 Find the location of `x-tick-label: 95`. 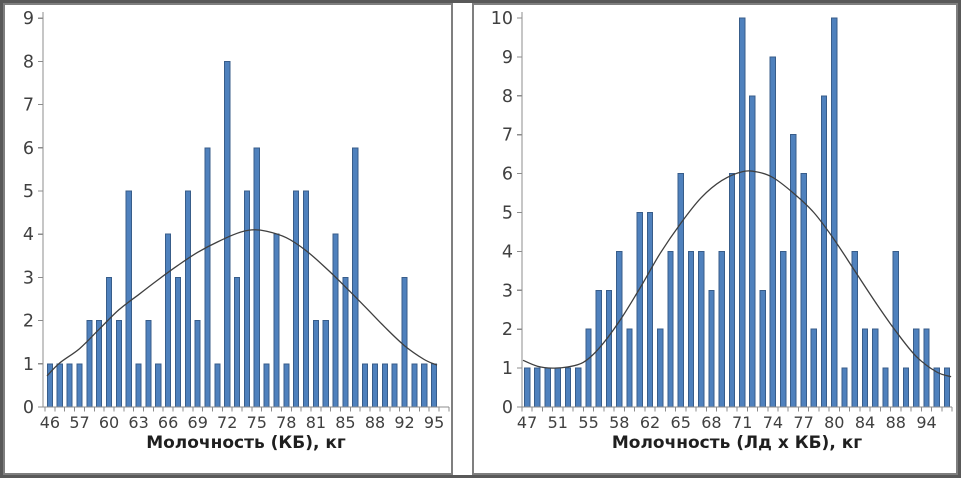

x-tick-label: 95 is located at coordinates (434, 422).